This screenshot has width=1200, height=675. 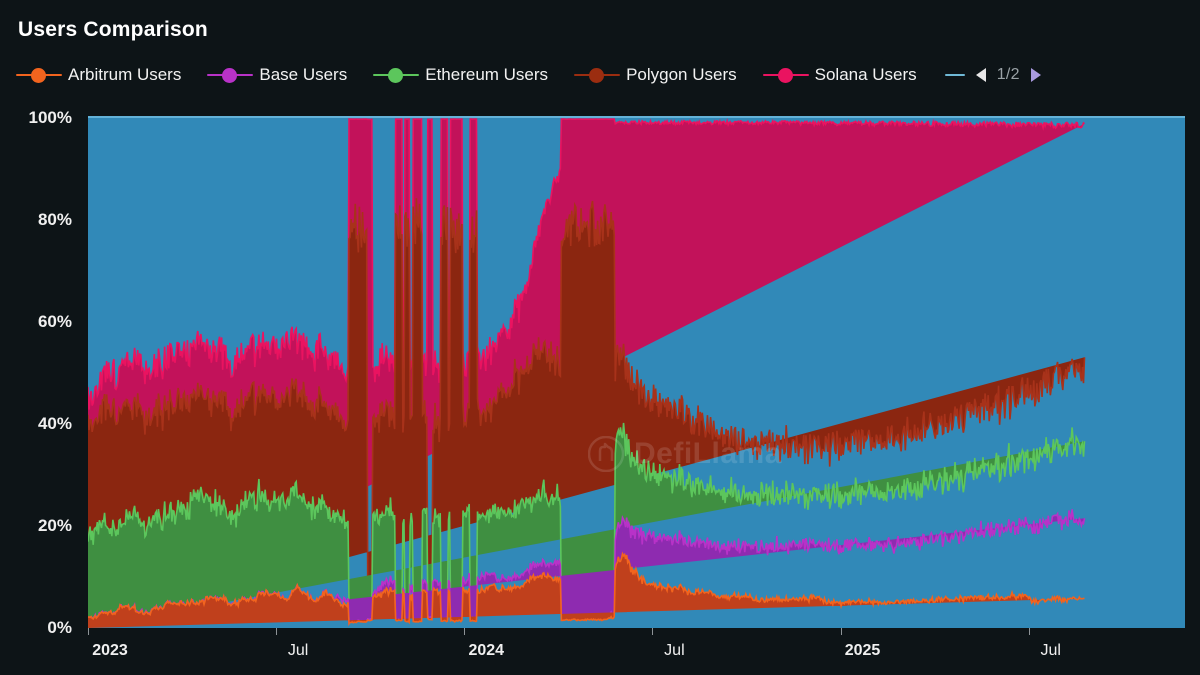 I want to click on legend-page-count: 1/2, so click(x=1008, y=74).